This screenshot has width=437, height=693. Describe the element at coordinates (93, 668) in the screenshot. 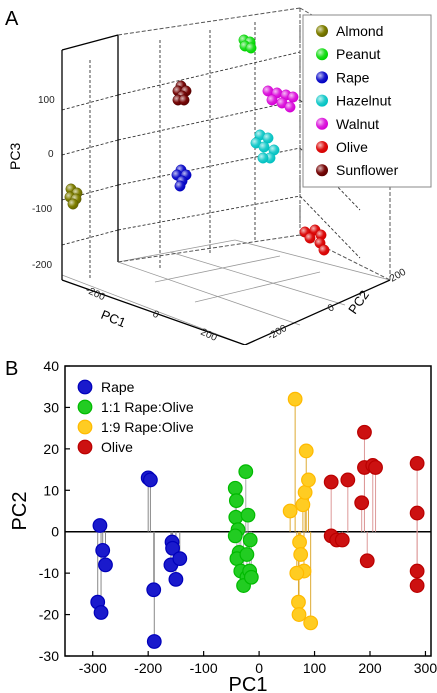

I see `x-tick-label: -300` at that location.